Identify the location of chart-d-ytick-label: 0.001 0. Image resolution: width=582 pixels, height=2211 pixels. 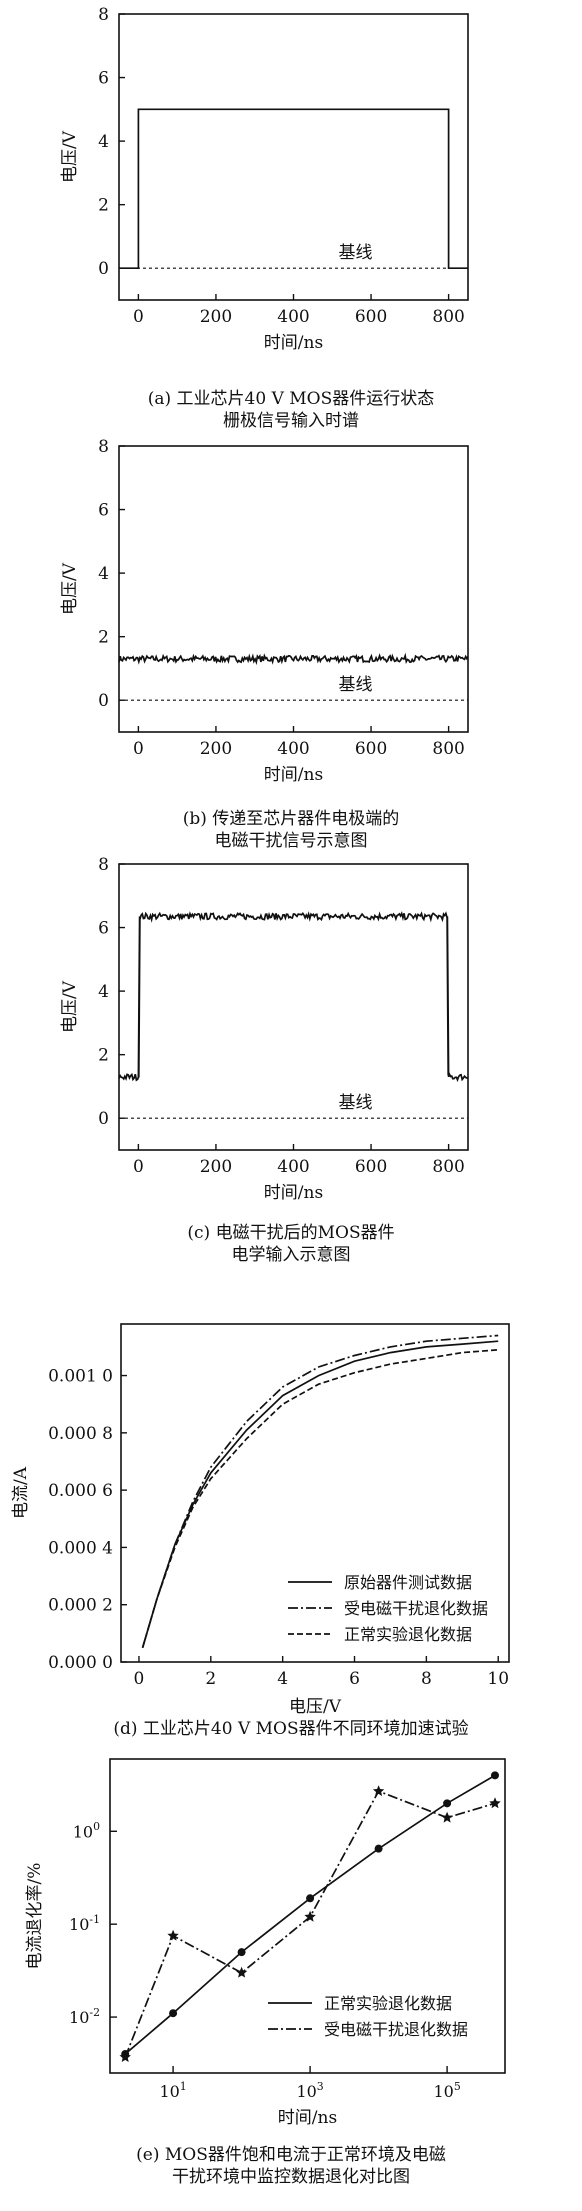
(80, 1377).